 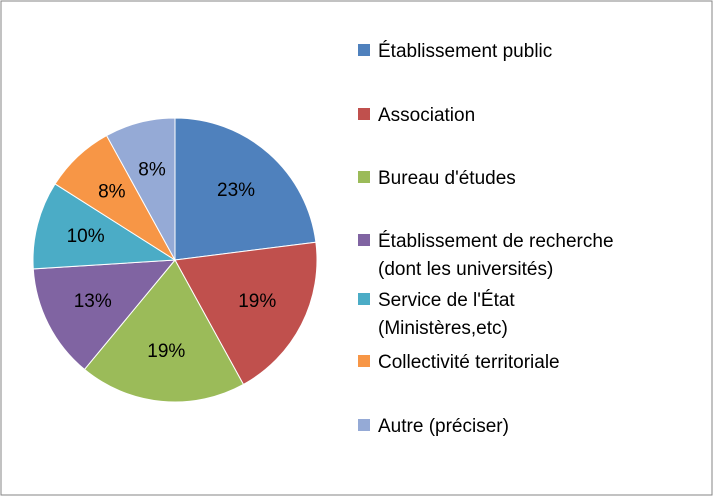 I want to click on legend-label: Autre (préciser), so click(x=443, y=426).